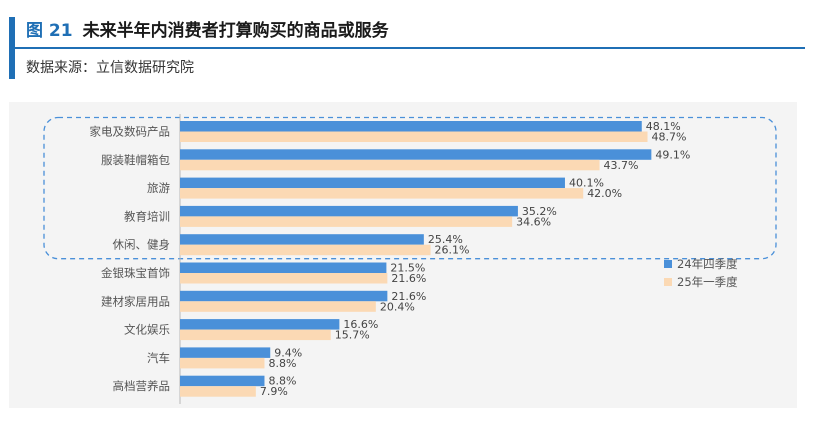 The width and height of the screenshot is (817, 430). What do you see at coordinates (130, 132) in the screenshot?
I see `category-label: 家电及数码产品` at bounding box center [130, 132].